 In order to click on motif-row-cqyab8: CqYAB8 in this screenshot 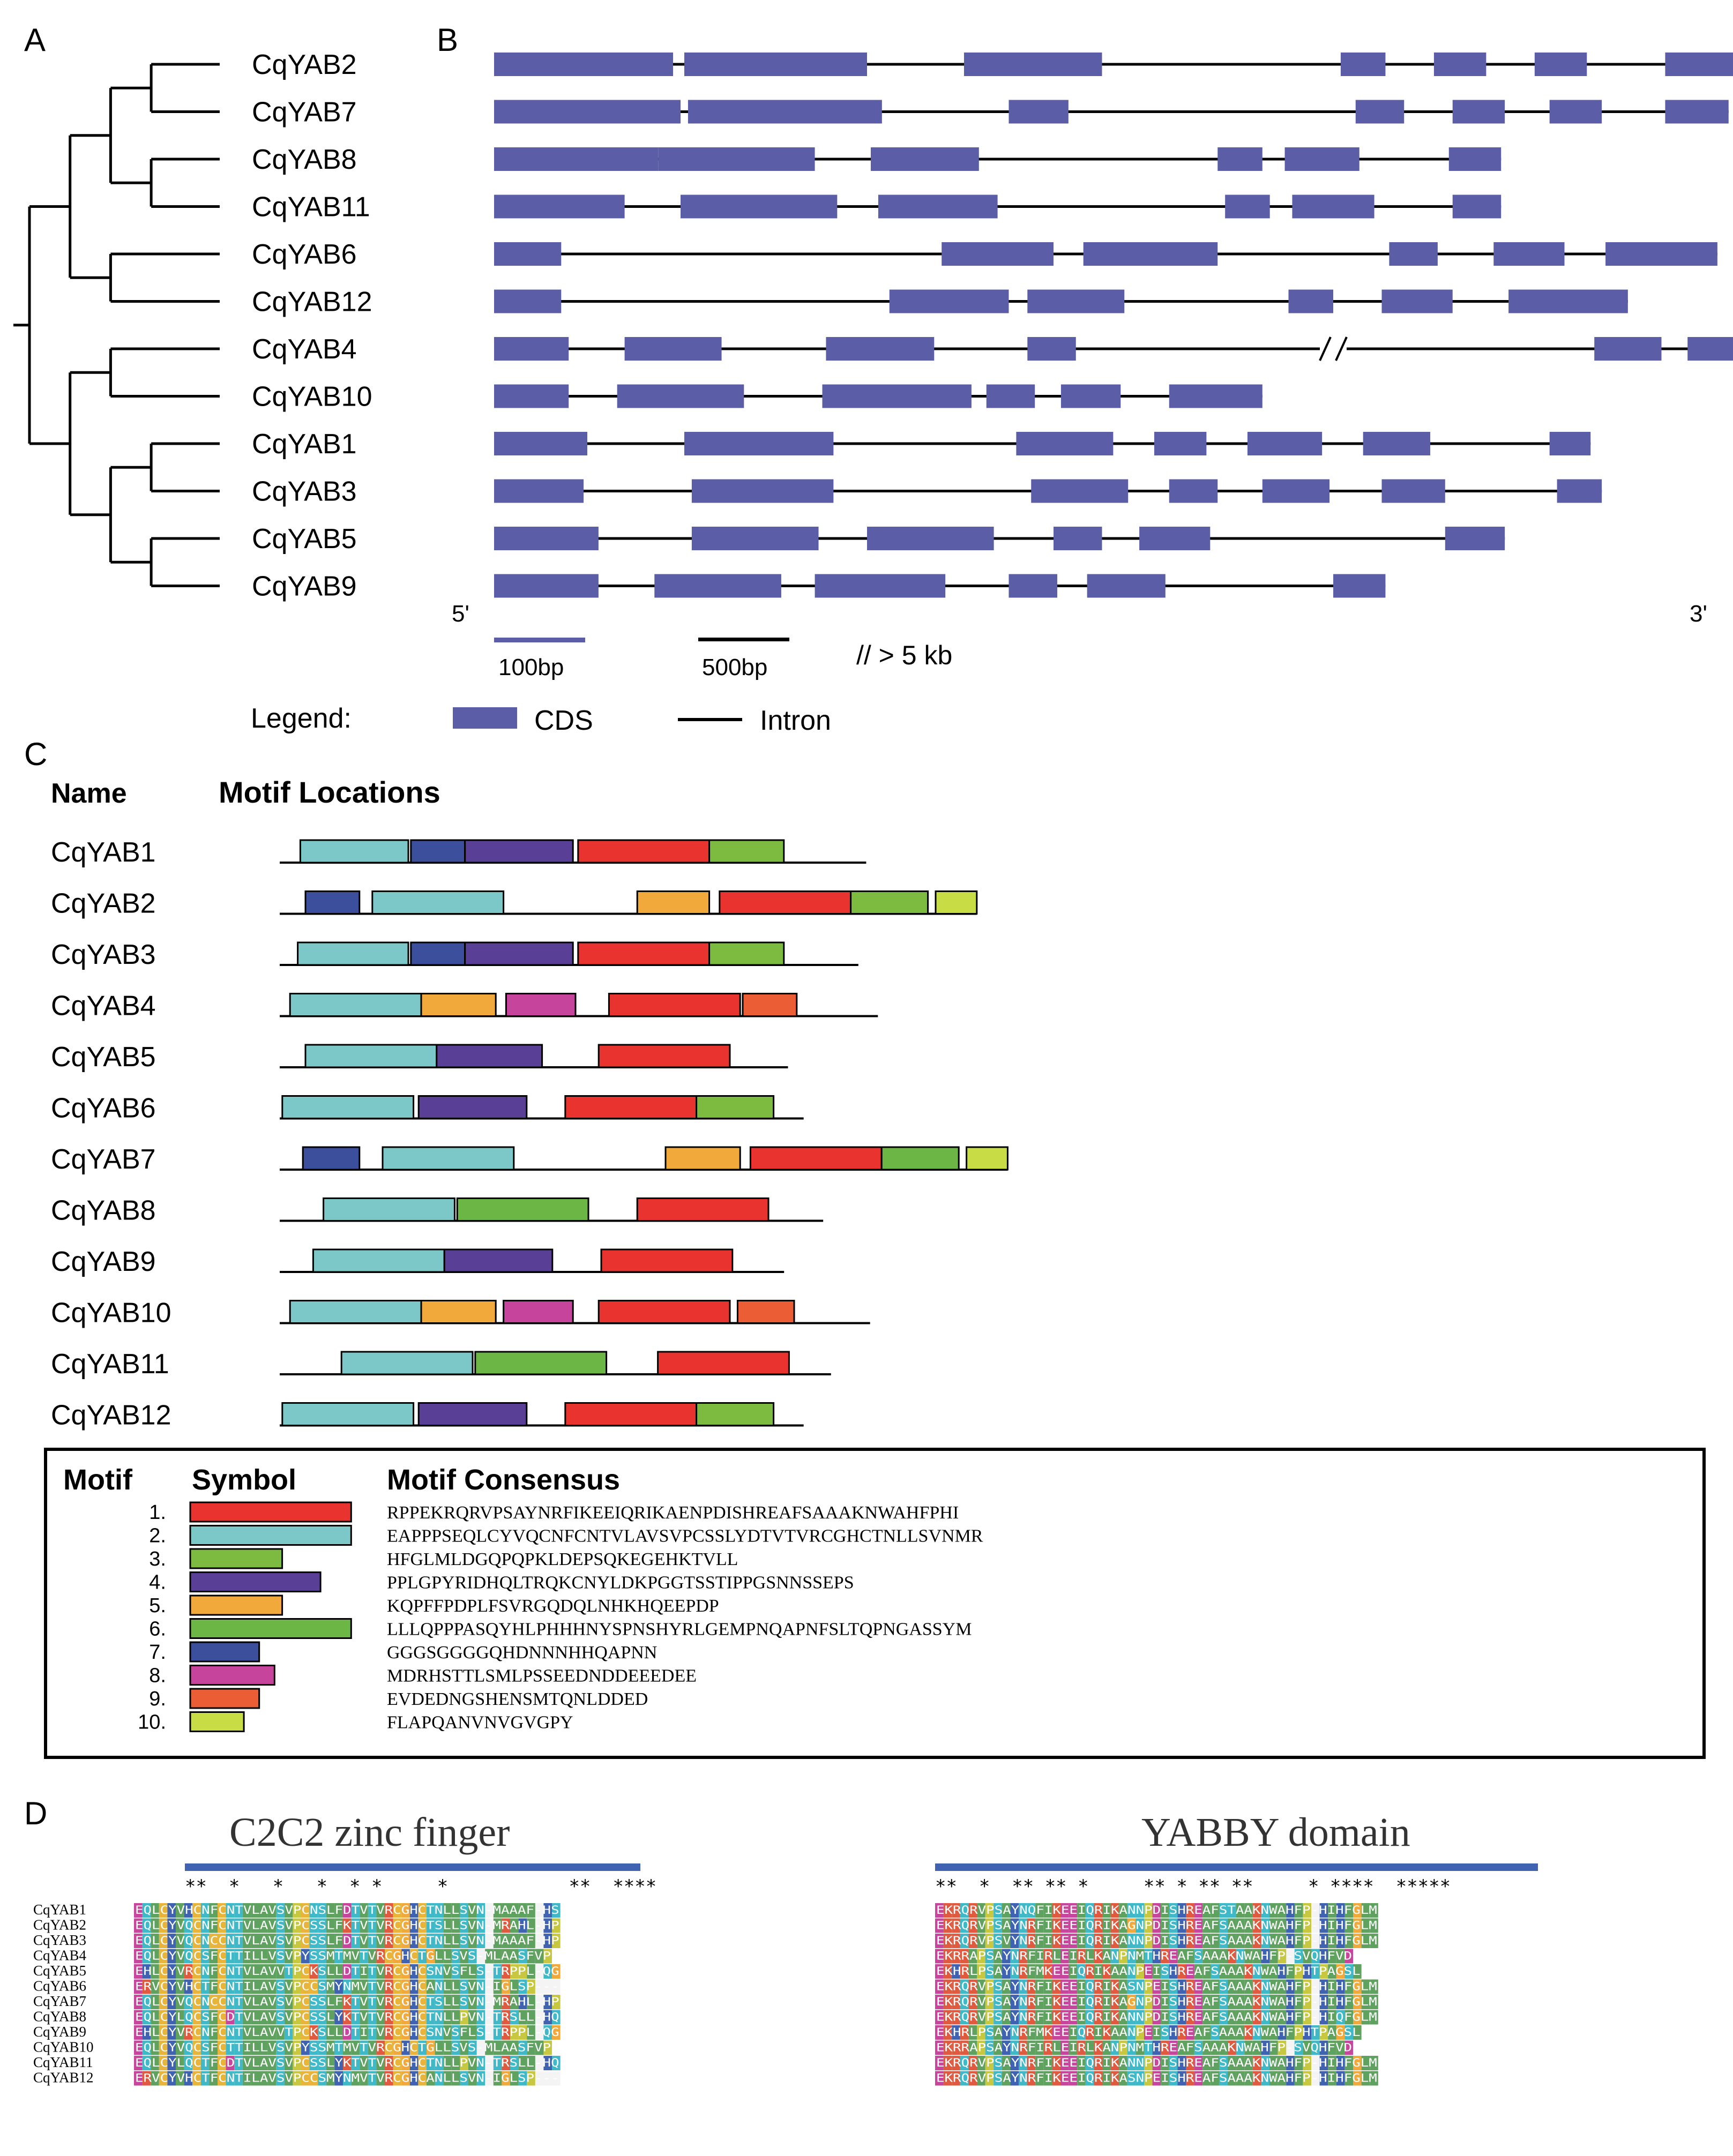, I will do `click(437, 1210)`.